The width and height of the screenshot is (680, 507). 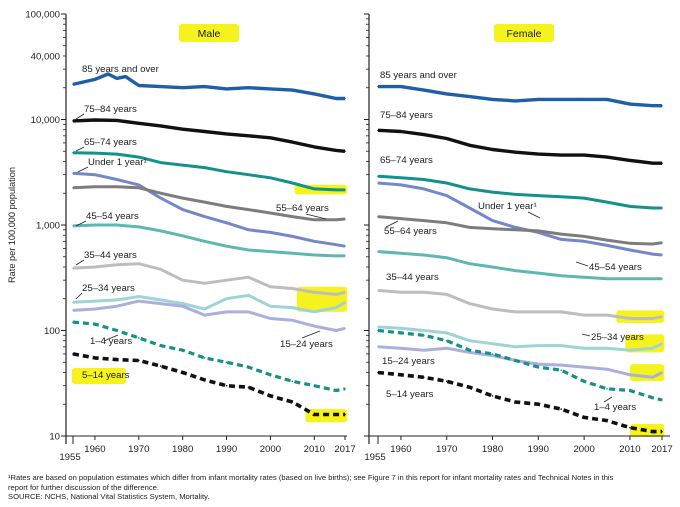 I want to click on series-label: 85 years and over, so click(x=121, y=69).